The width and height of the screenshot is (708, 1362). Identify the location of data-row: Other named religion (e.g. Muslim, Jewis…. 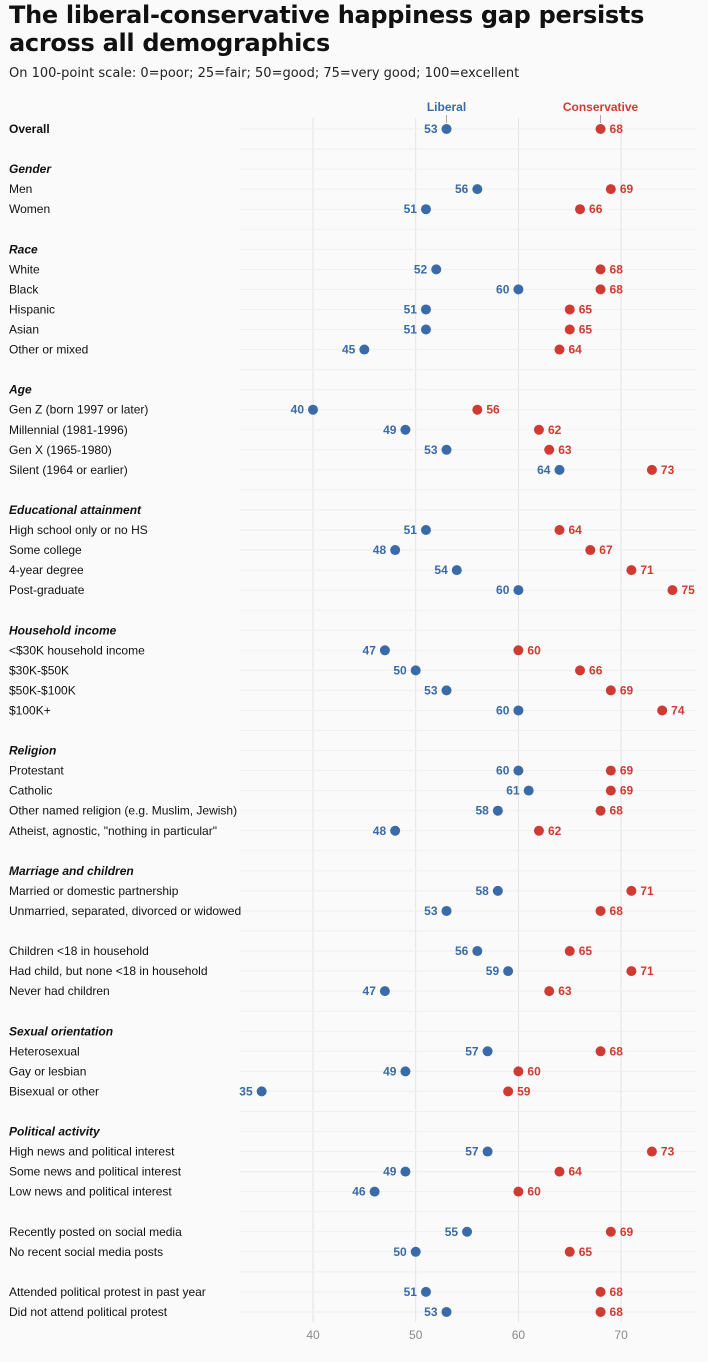
(316, 811).